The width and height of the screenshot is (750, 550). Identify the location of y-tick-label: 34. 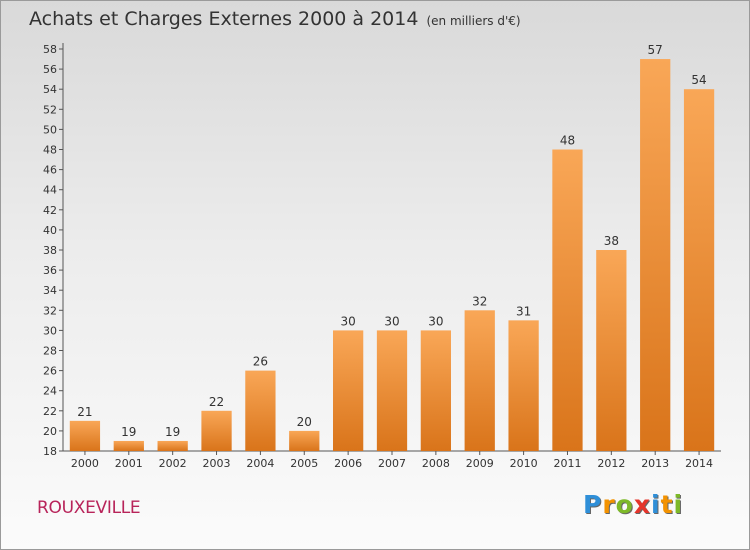
(50, 290).